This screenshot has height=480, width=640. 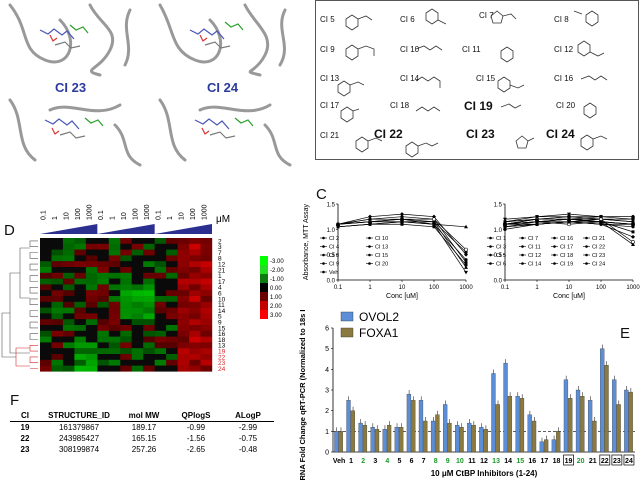 I want to click on table-header-row: CI STRUCTURE_ID mol MW QPlogS ALogP, so click(x=142, y=416).